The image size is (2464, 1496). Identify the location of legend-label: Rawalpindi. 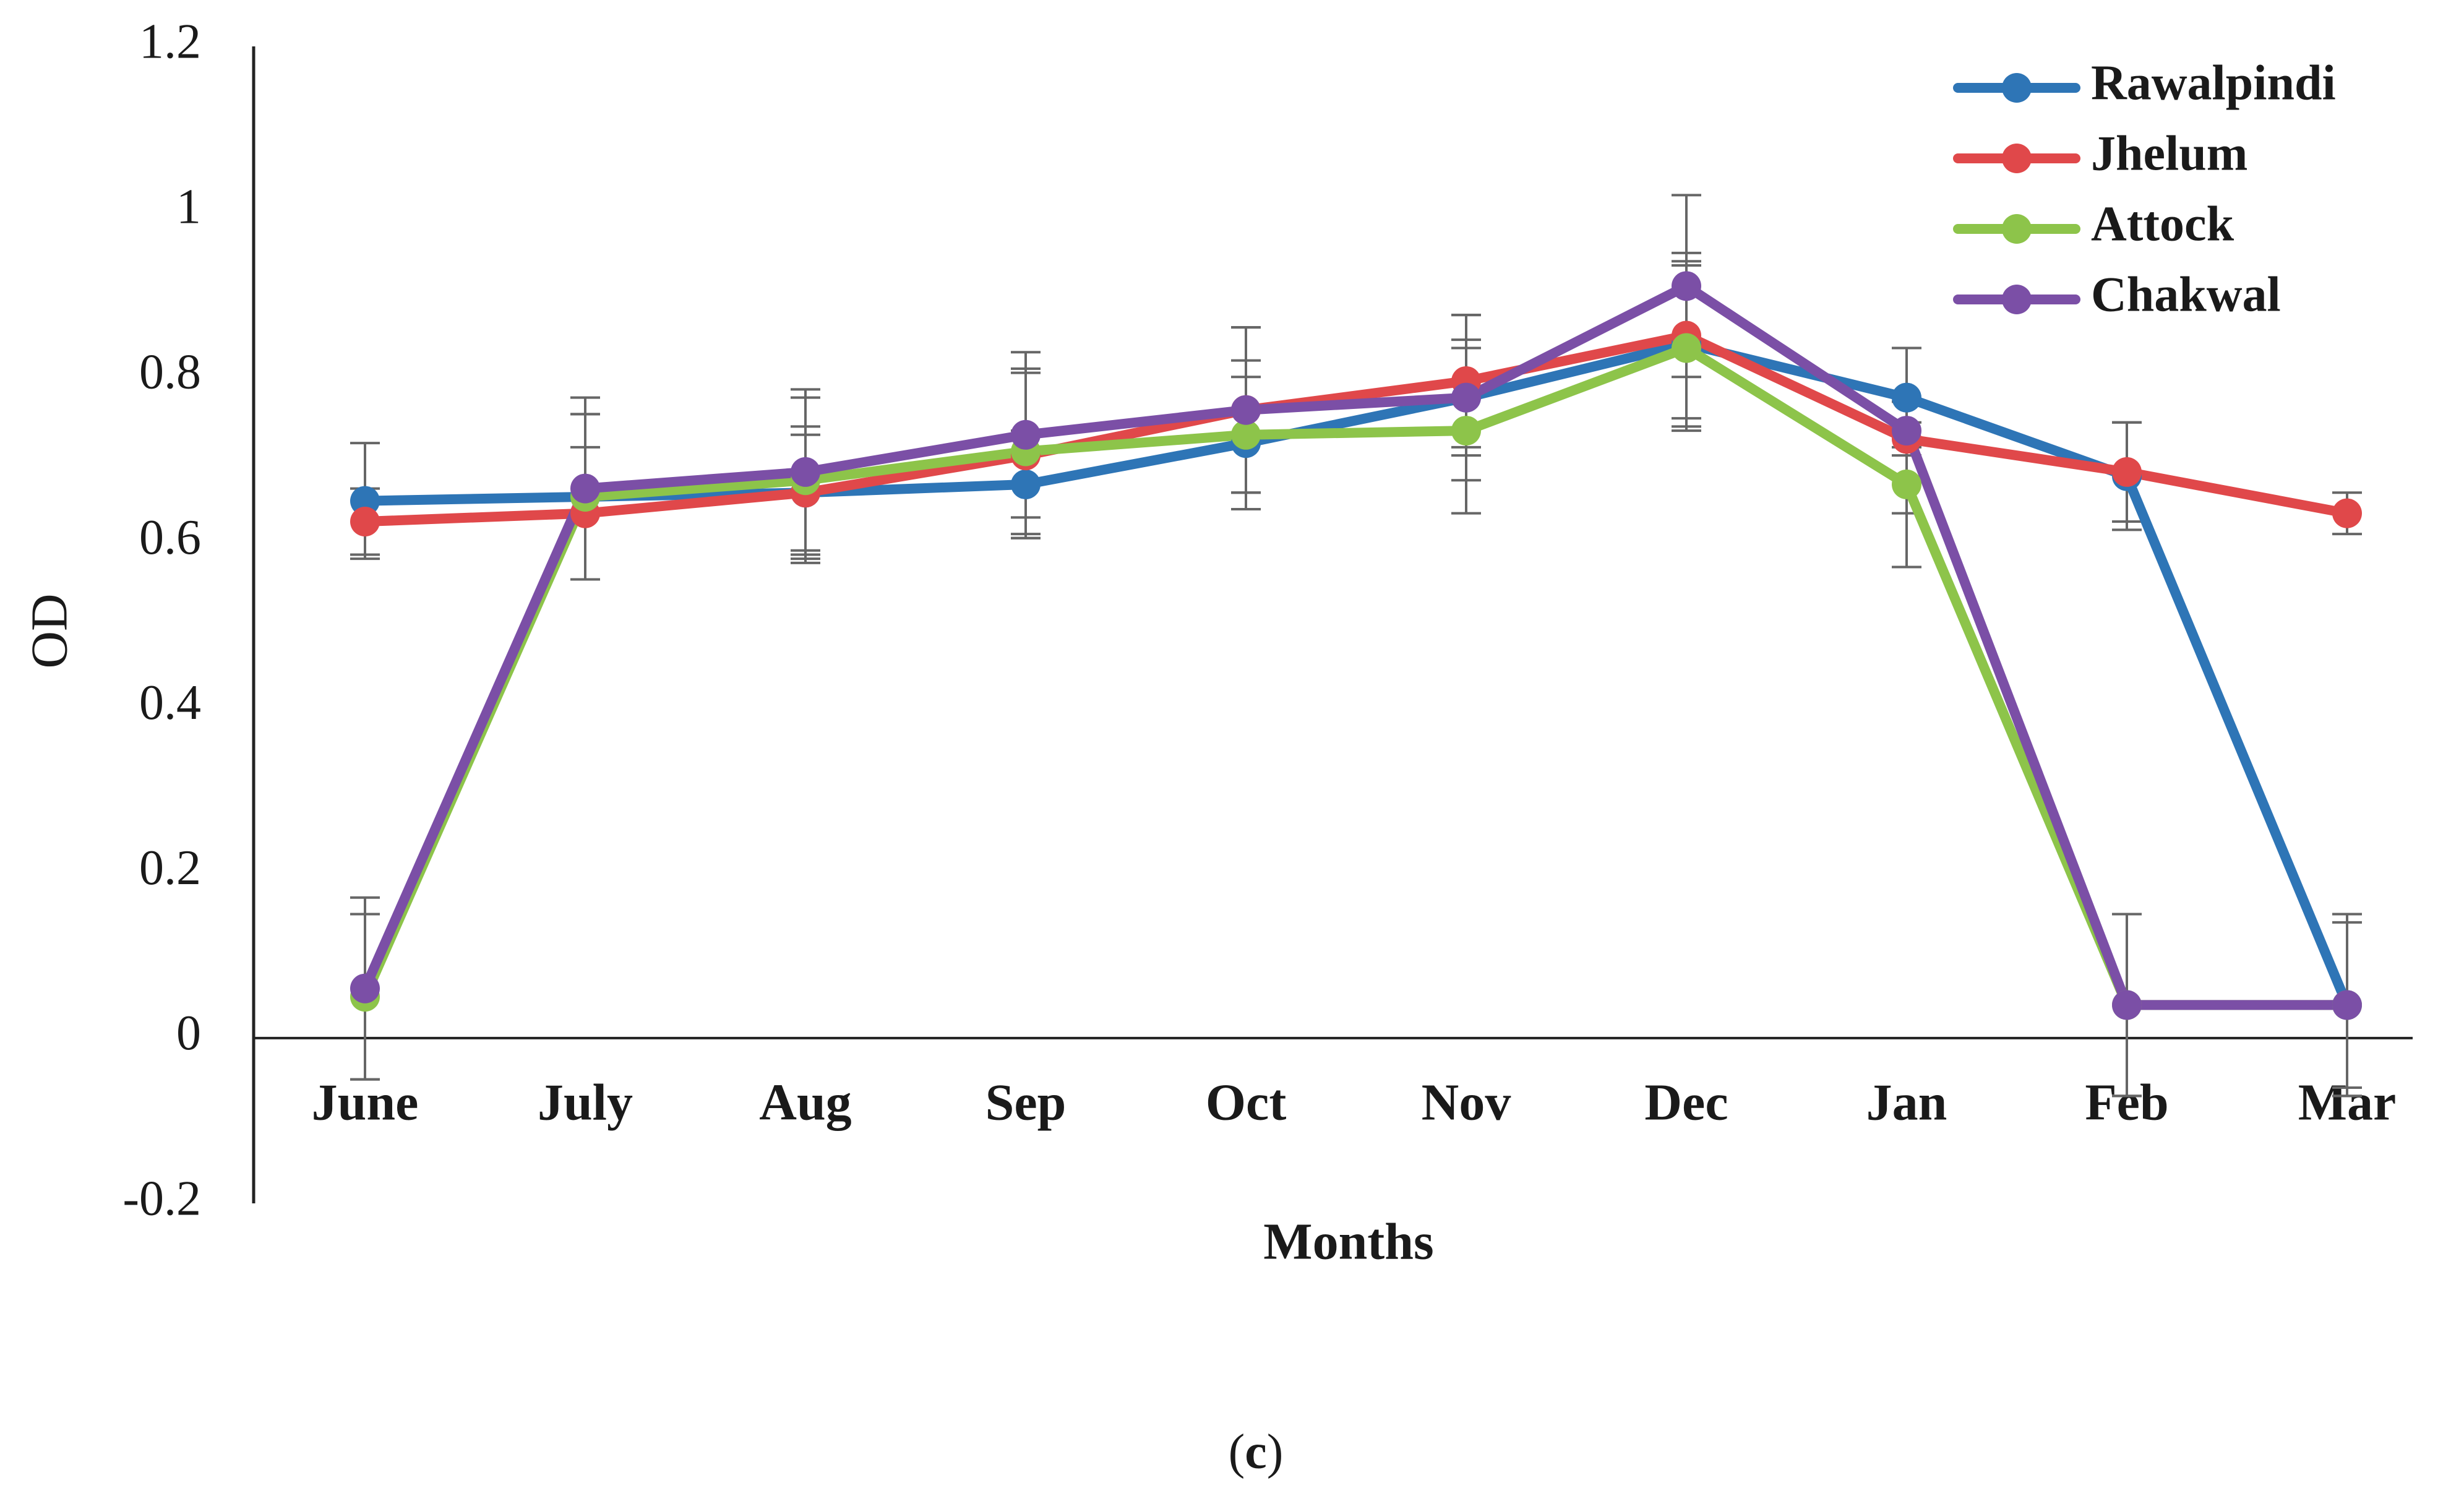
(2213, 83).